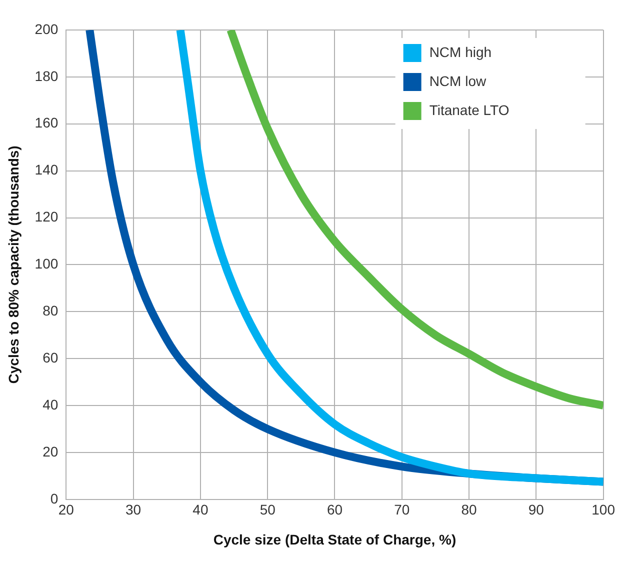  I want to click on y-axis-title: Cycles to 80% capacity (thousands), so click(13, 265).